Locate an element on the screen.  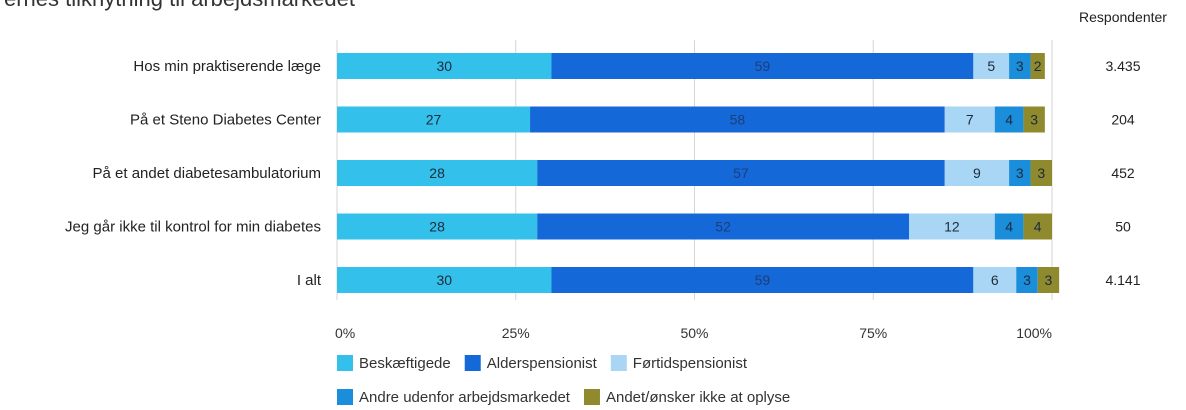
category-label: Hos min praktiserende læge is located at coordinates (227, 66).